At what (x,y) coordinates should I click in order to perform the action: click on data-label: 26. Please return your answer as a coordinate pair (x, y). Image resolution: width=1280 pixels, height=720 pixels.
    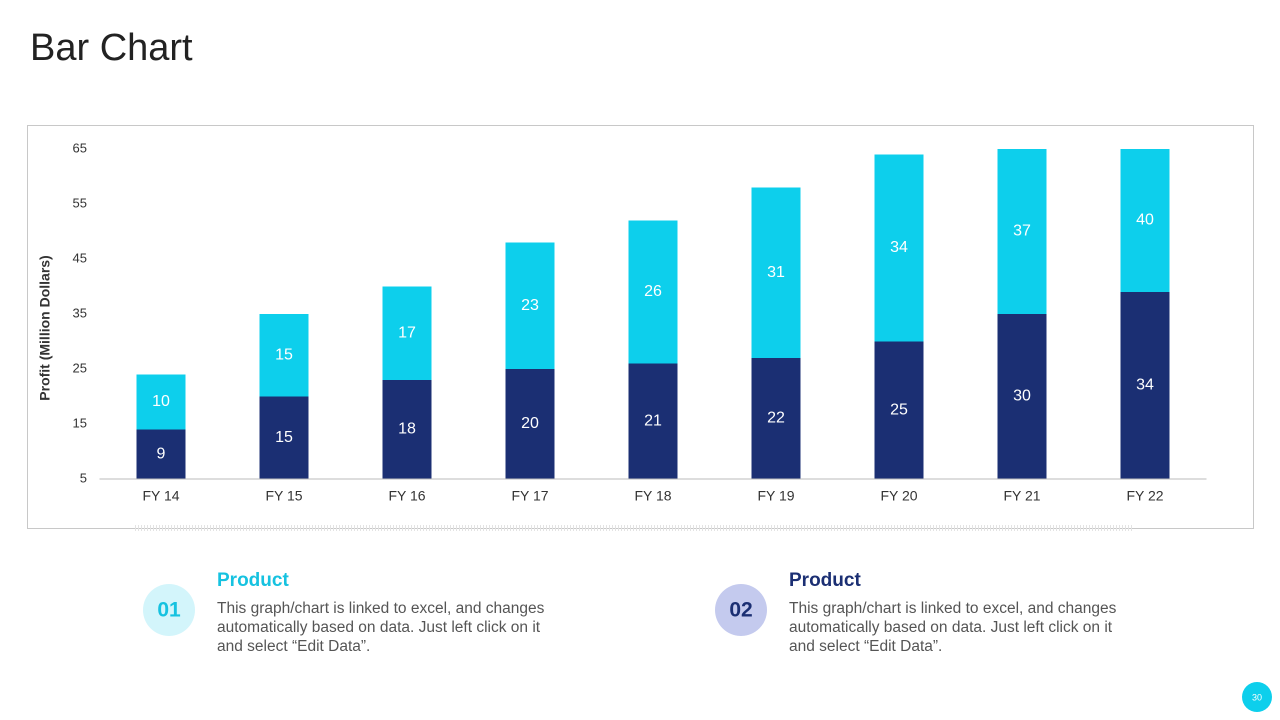
    Looking at the image, I should click on (653, 291).